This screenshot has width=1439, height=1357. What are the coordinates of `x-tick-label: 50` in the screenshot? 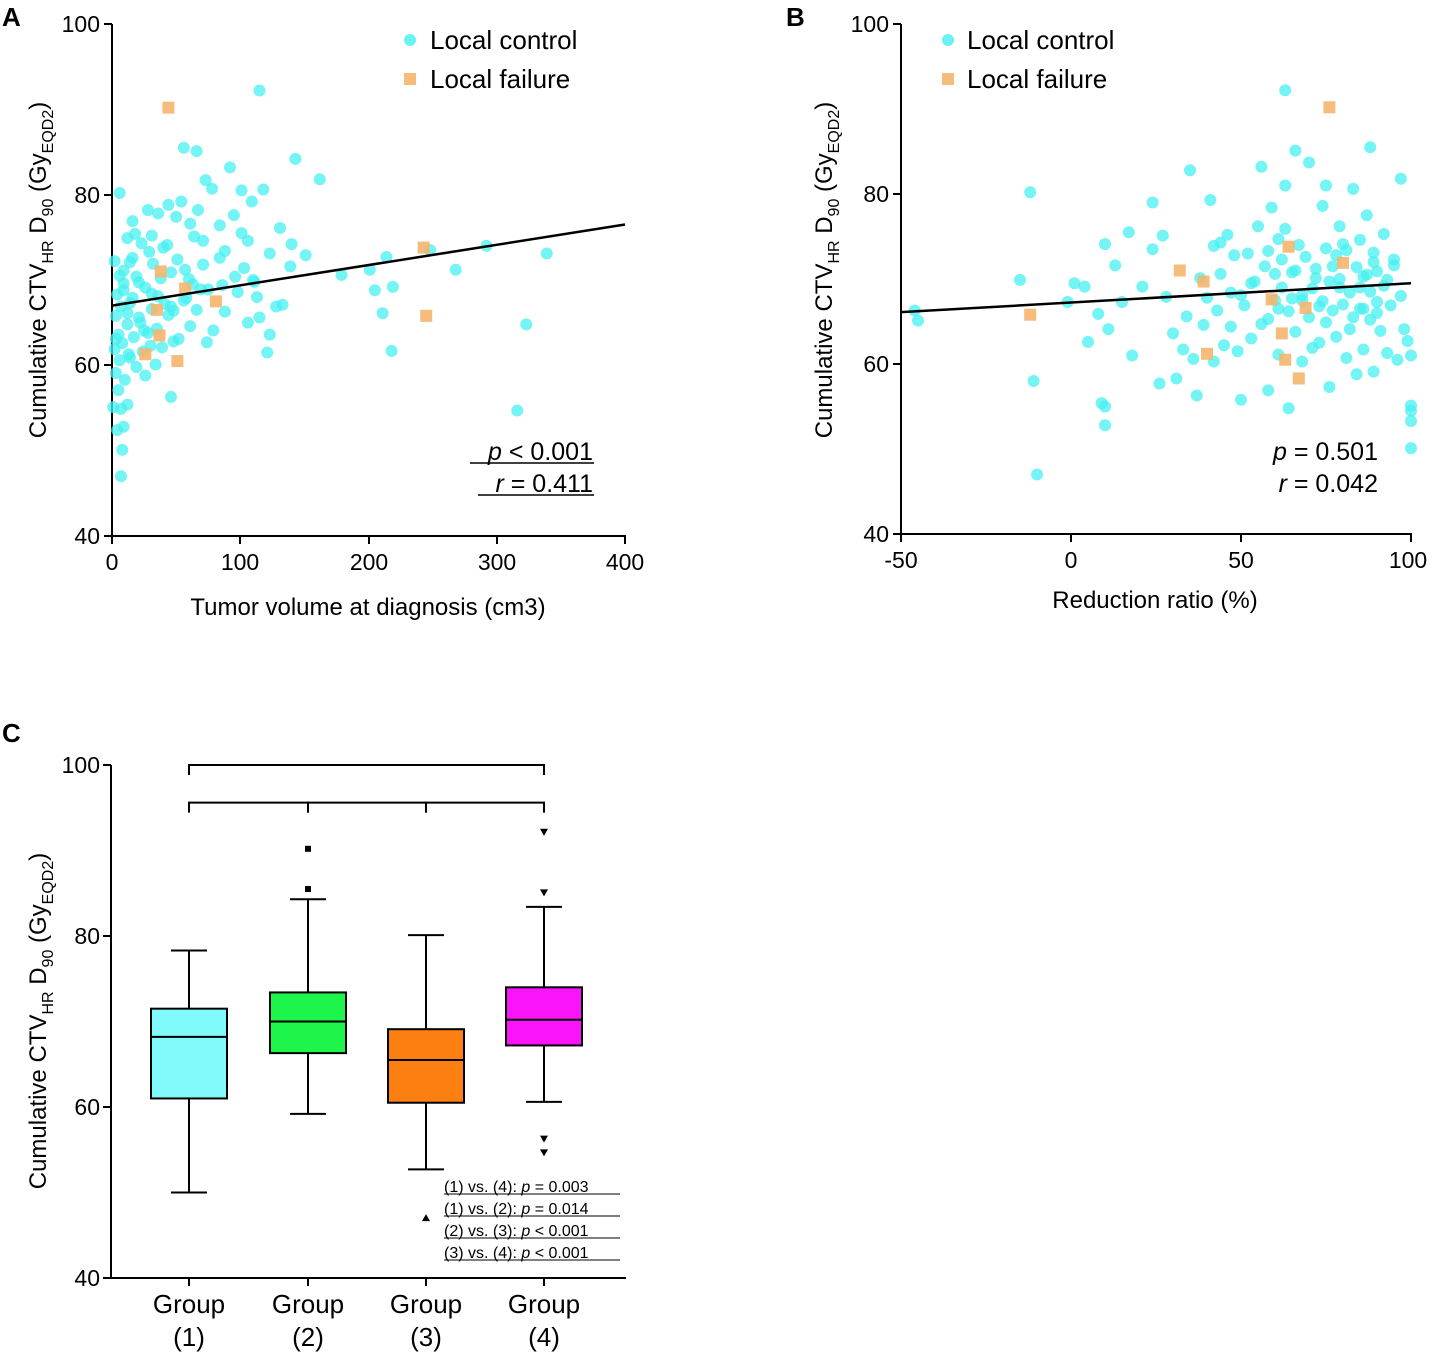 It's located at (1241, 560).